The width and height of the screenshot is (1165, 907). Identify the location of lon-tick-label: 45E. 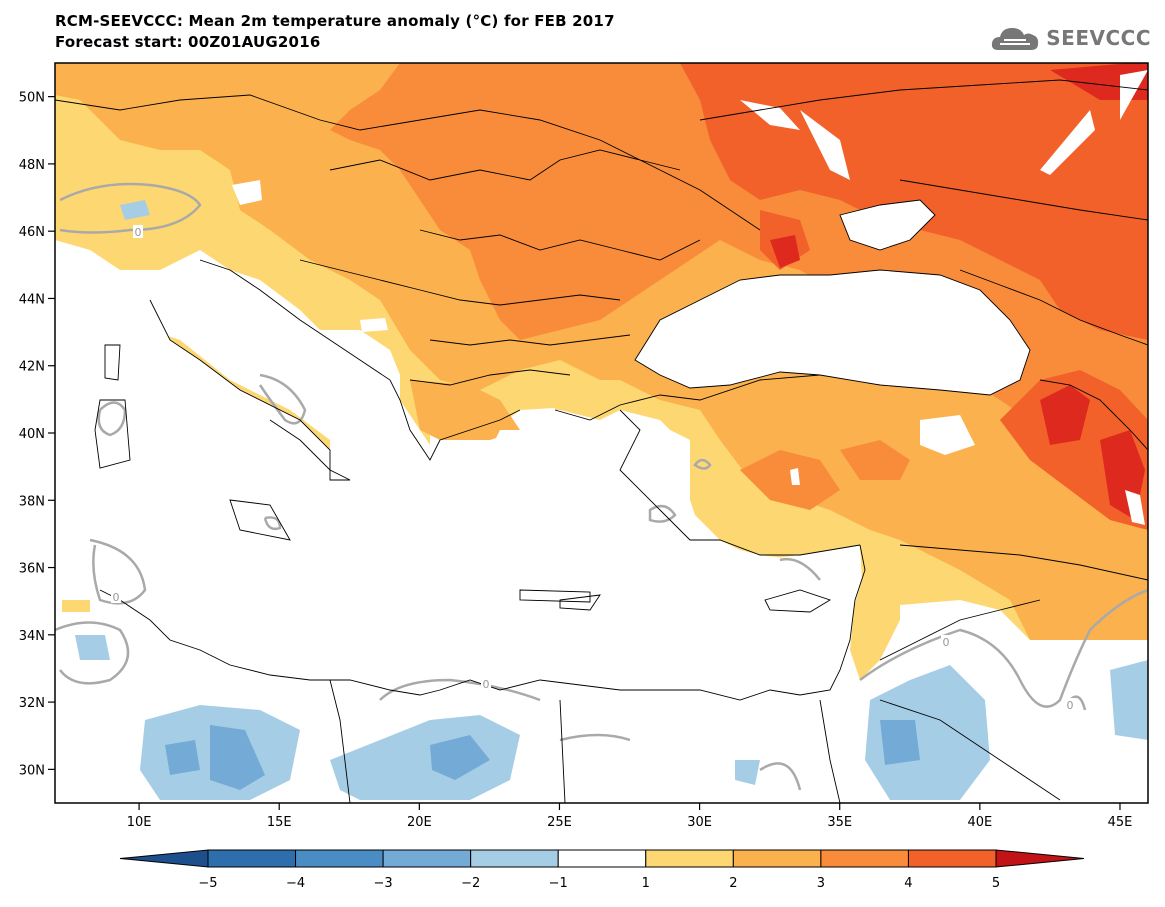
(1120, 822).